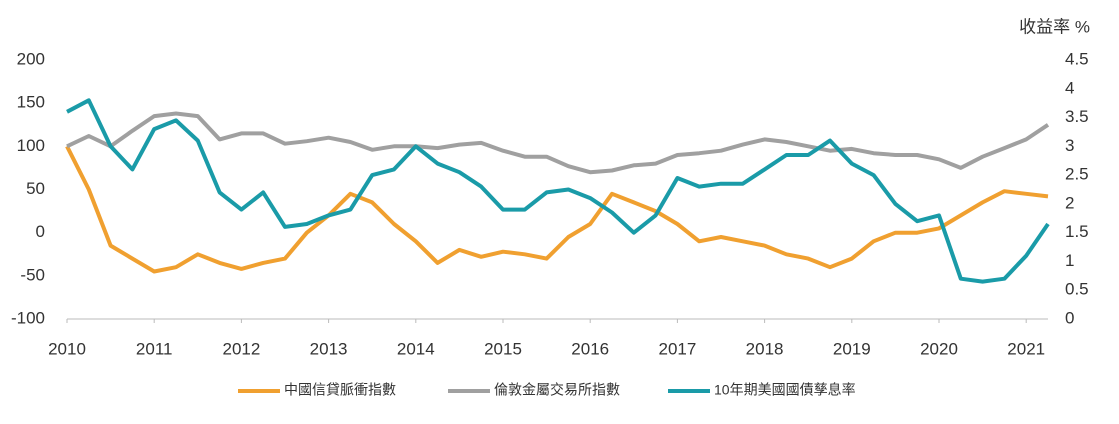  What do you see at coordinates (1069, 202) in the screenshot?
I see `y2-tick-label: 2` at bounding box center [1069, 202].